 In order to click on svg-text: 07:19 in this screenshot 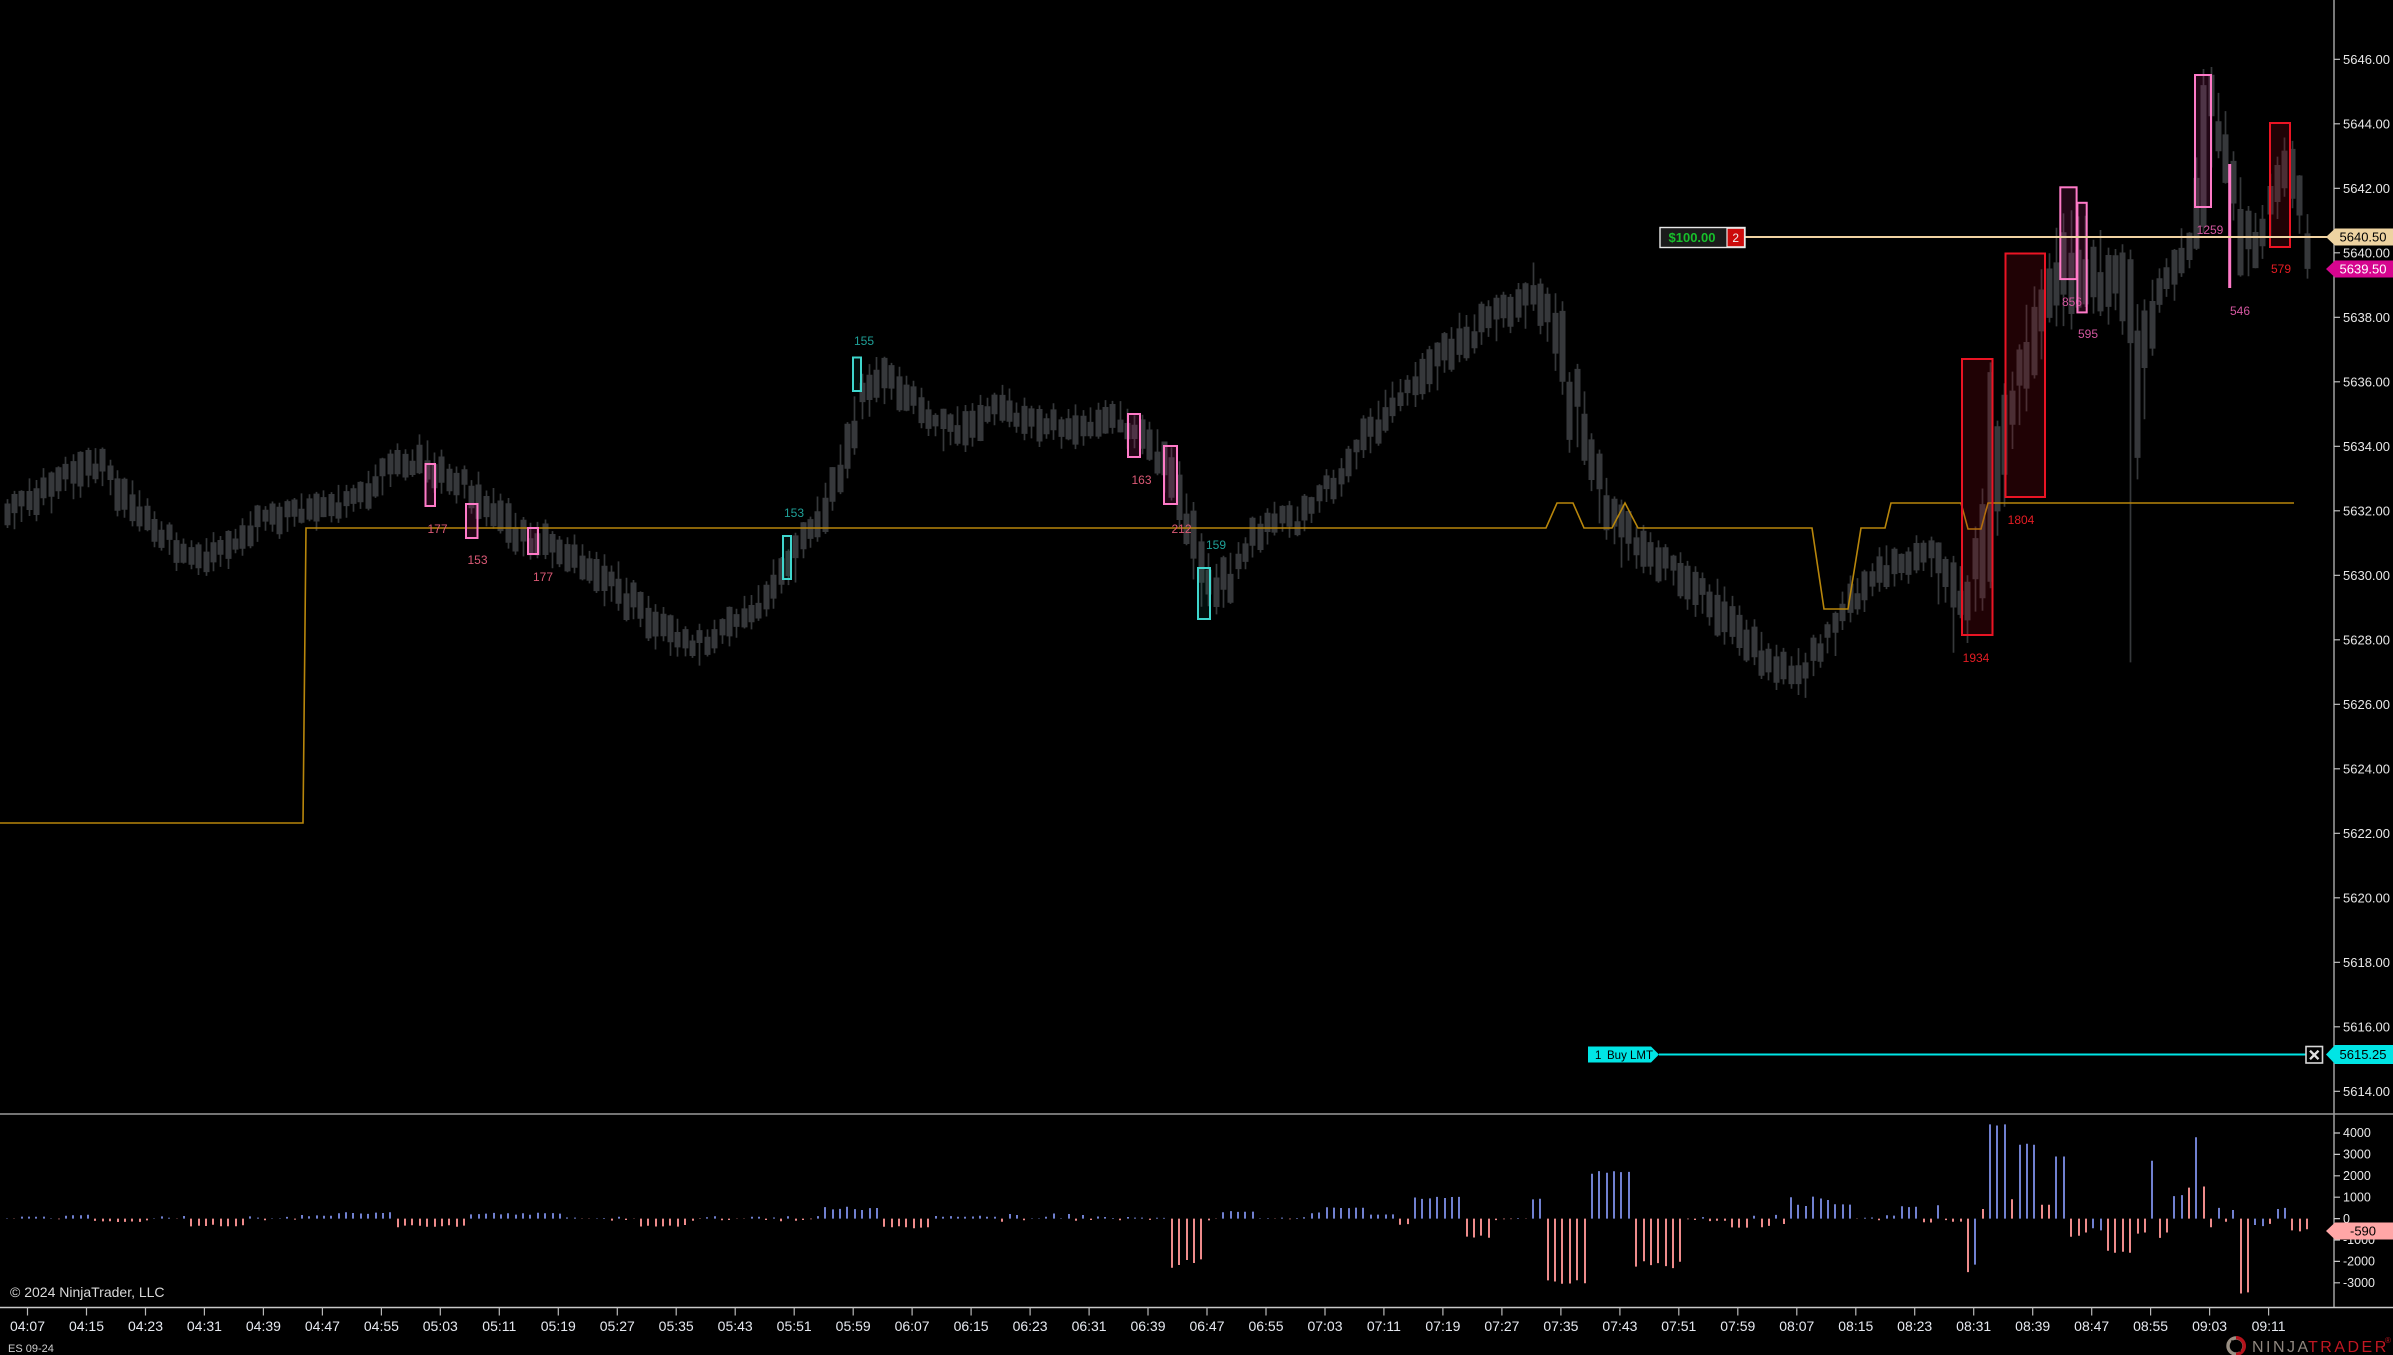, I will do `click(1442, 1326)`.